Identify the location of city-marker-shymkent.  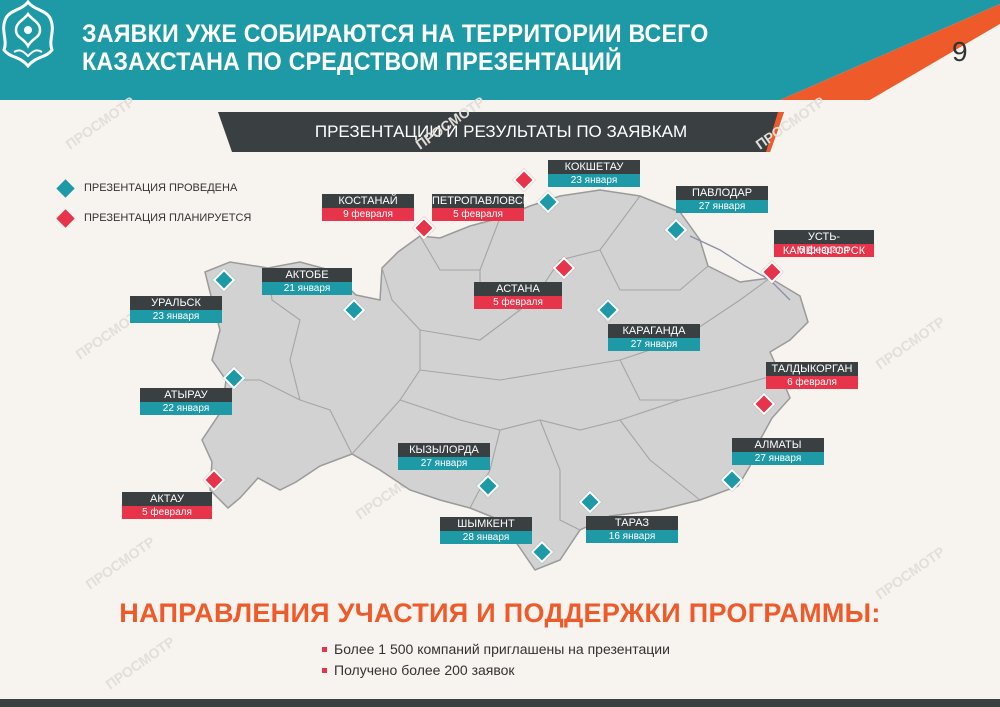
(542, 552).